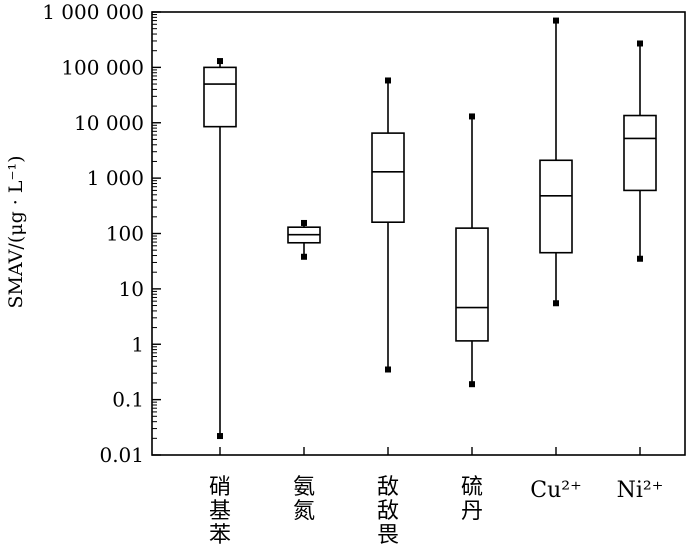  Describe the element at coordinates (115, 178) in the screenshot. I see `y-tick-label: 1 000` at that location.